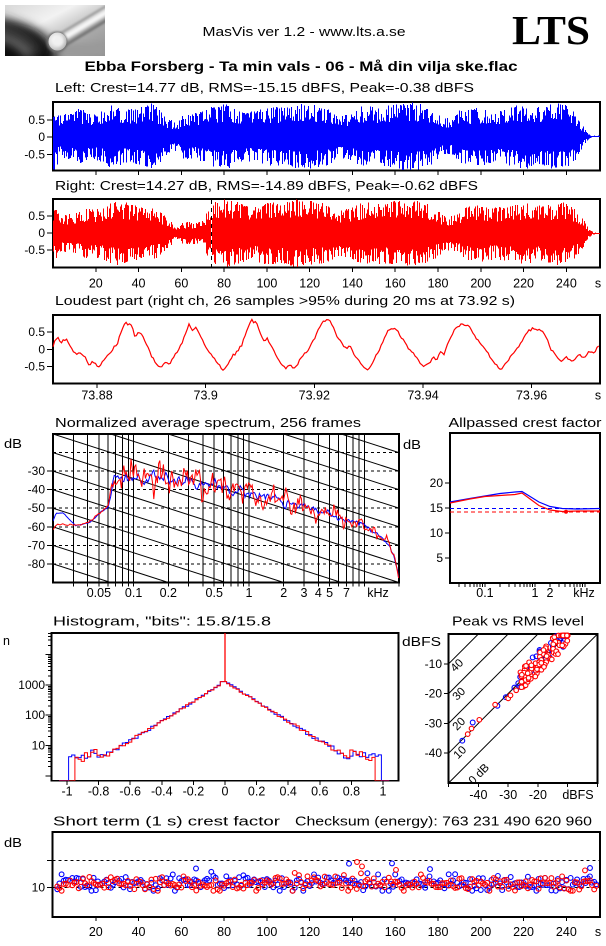  I want to click on svg-text: 0.4, so click(288, 792).